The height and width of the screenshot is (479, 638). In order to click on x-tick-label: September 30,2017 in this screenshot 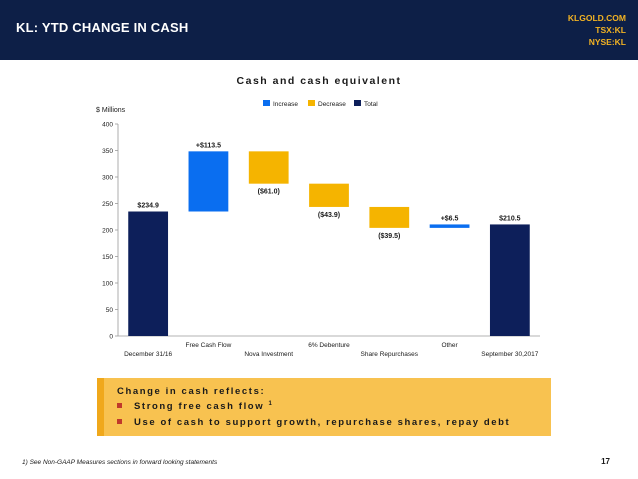, I will do `click(509, 354)`.